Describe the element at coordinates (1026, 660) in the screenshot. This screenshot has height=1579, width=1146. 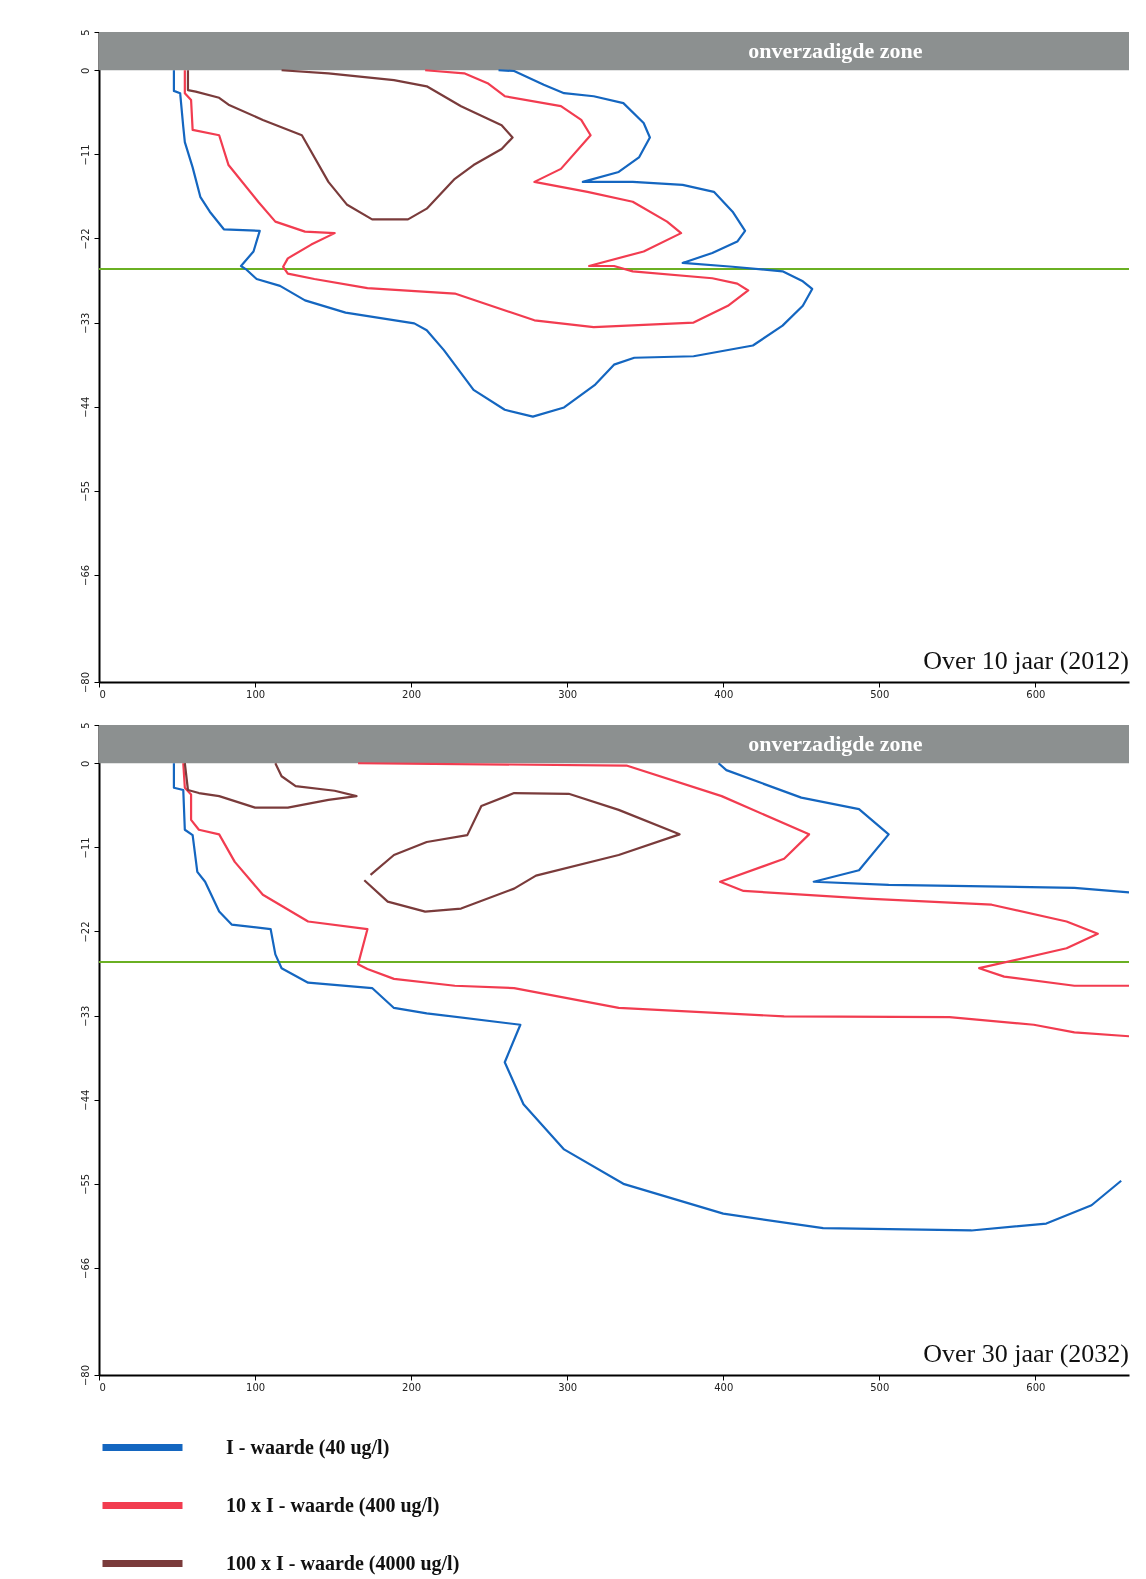
I see `annotation: Over 10 jaar (2012)` at that location.